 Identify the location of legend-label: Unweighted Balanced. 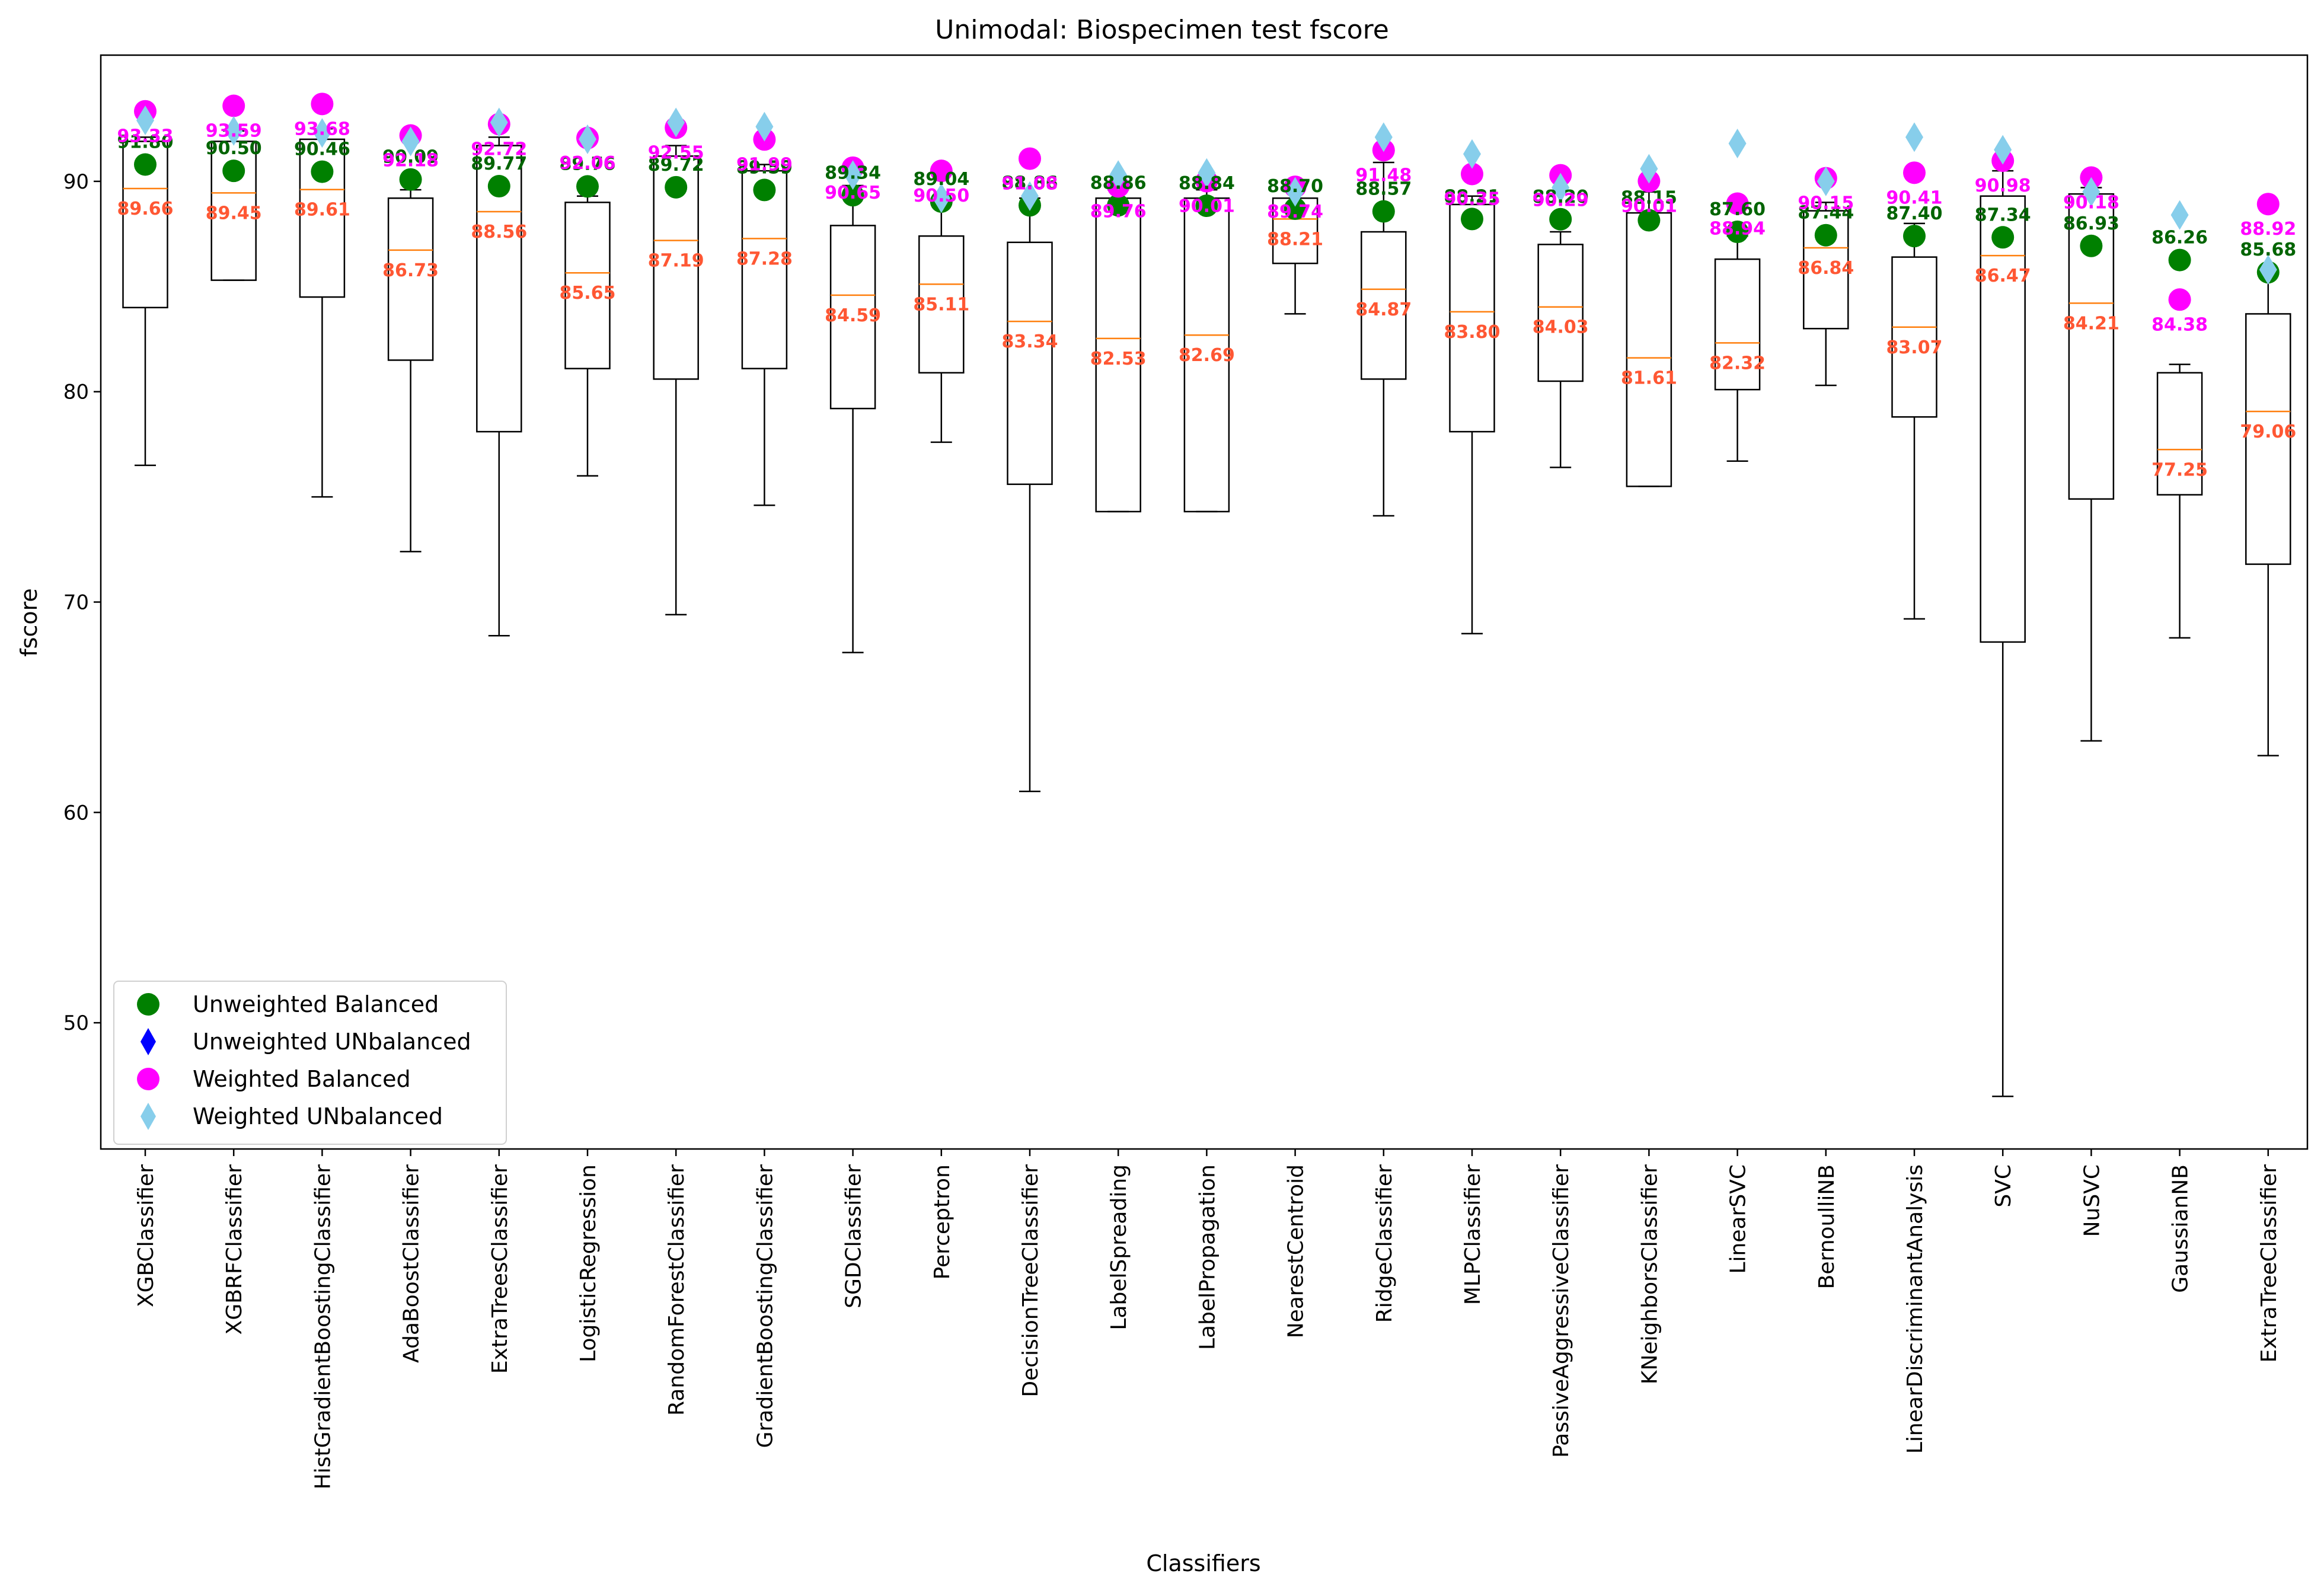
(316, 1004).